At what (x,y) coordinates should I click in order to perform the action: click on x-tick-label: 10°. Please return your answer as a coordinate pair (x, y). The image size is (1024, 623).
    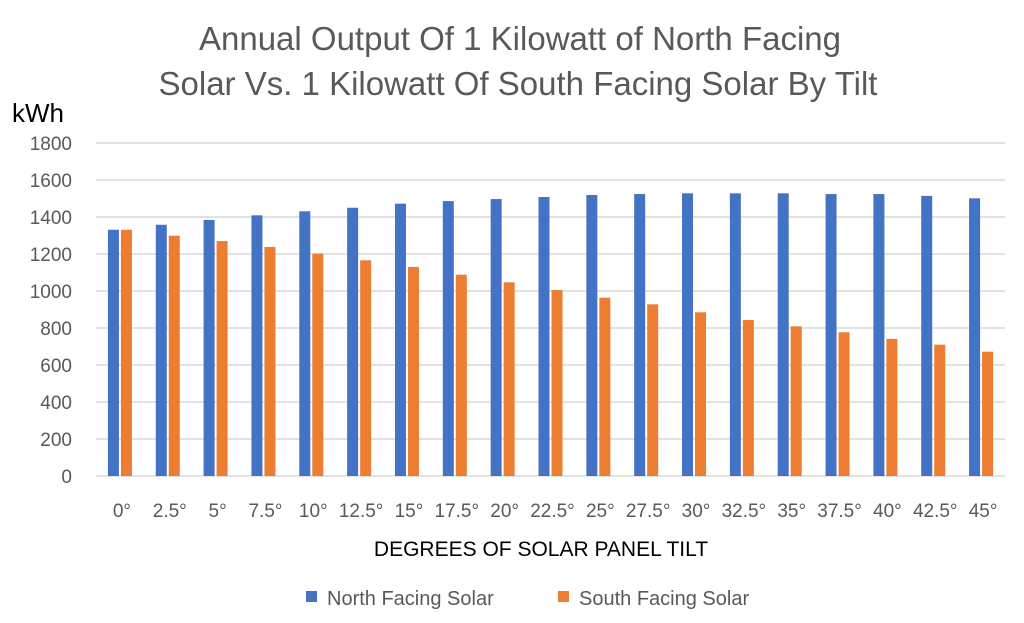
    Looking at the image, I should click on (313, 511).